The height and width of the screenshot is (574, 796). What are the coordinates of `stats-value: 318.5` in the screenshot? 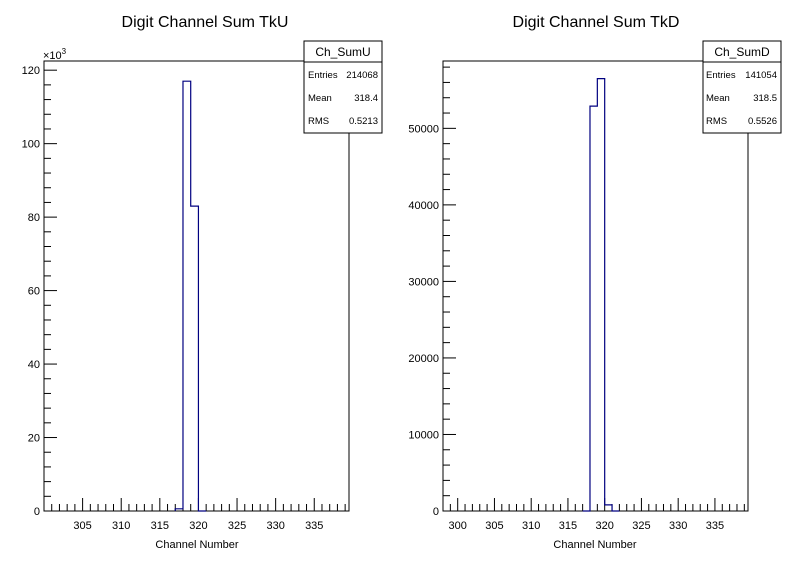 It's located at (765, 98).